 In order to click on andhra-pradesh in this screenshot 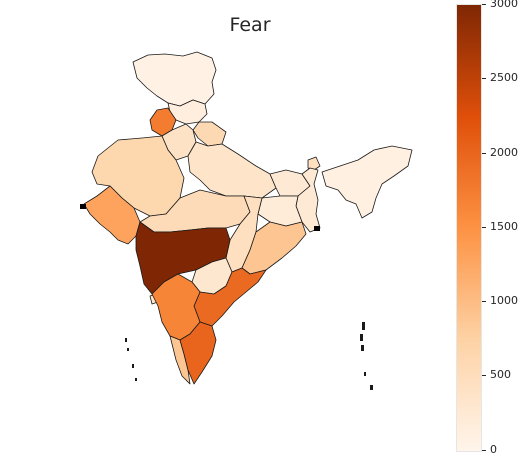, I will do `click(230, 297)`.